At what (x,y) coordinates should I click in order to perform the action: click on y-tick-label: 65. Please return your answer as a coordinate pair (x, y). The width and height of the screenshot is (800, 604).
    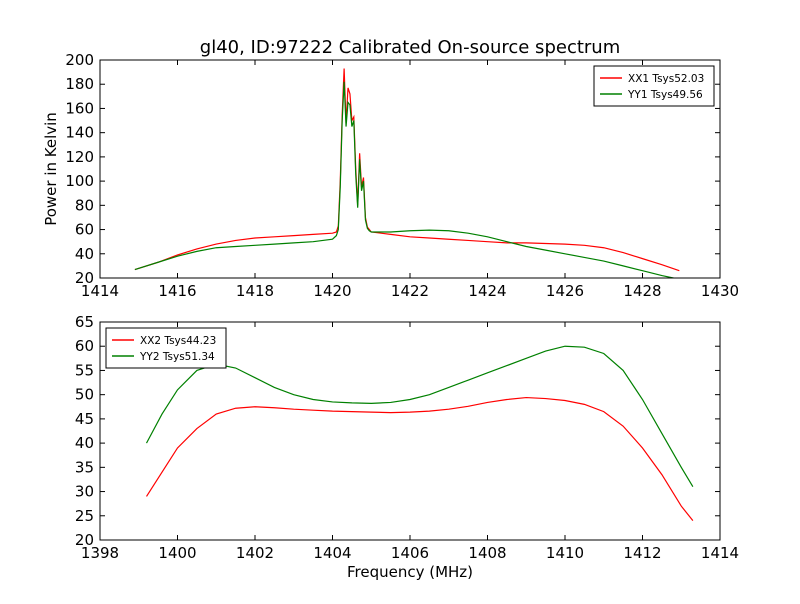
    Looking at the image, I should click on (84, 322).